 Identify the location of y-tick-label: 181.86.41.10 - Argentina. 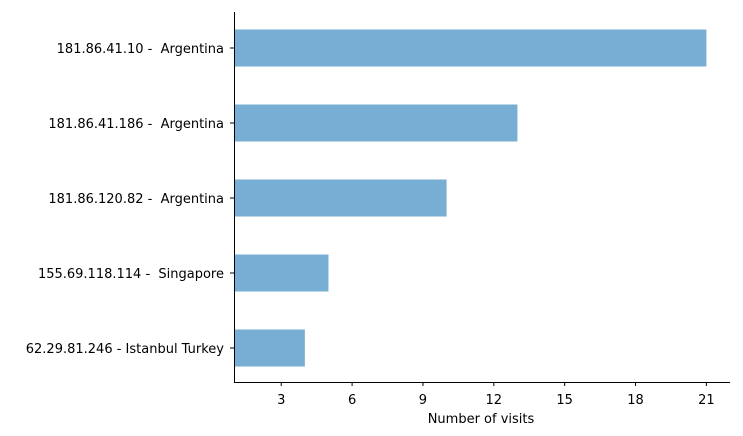
(140, 49).